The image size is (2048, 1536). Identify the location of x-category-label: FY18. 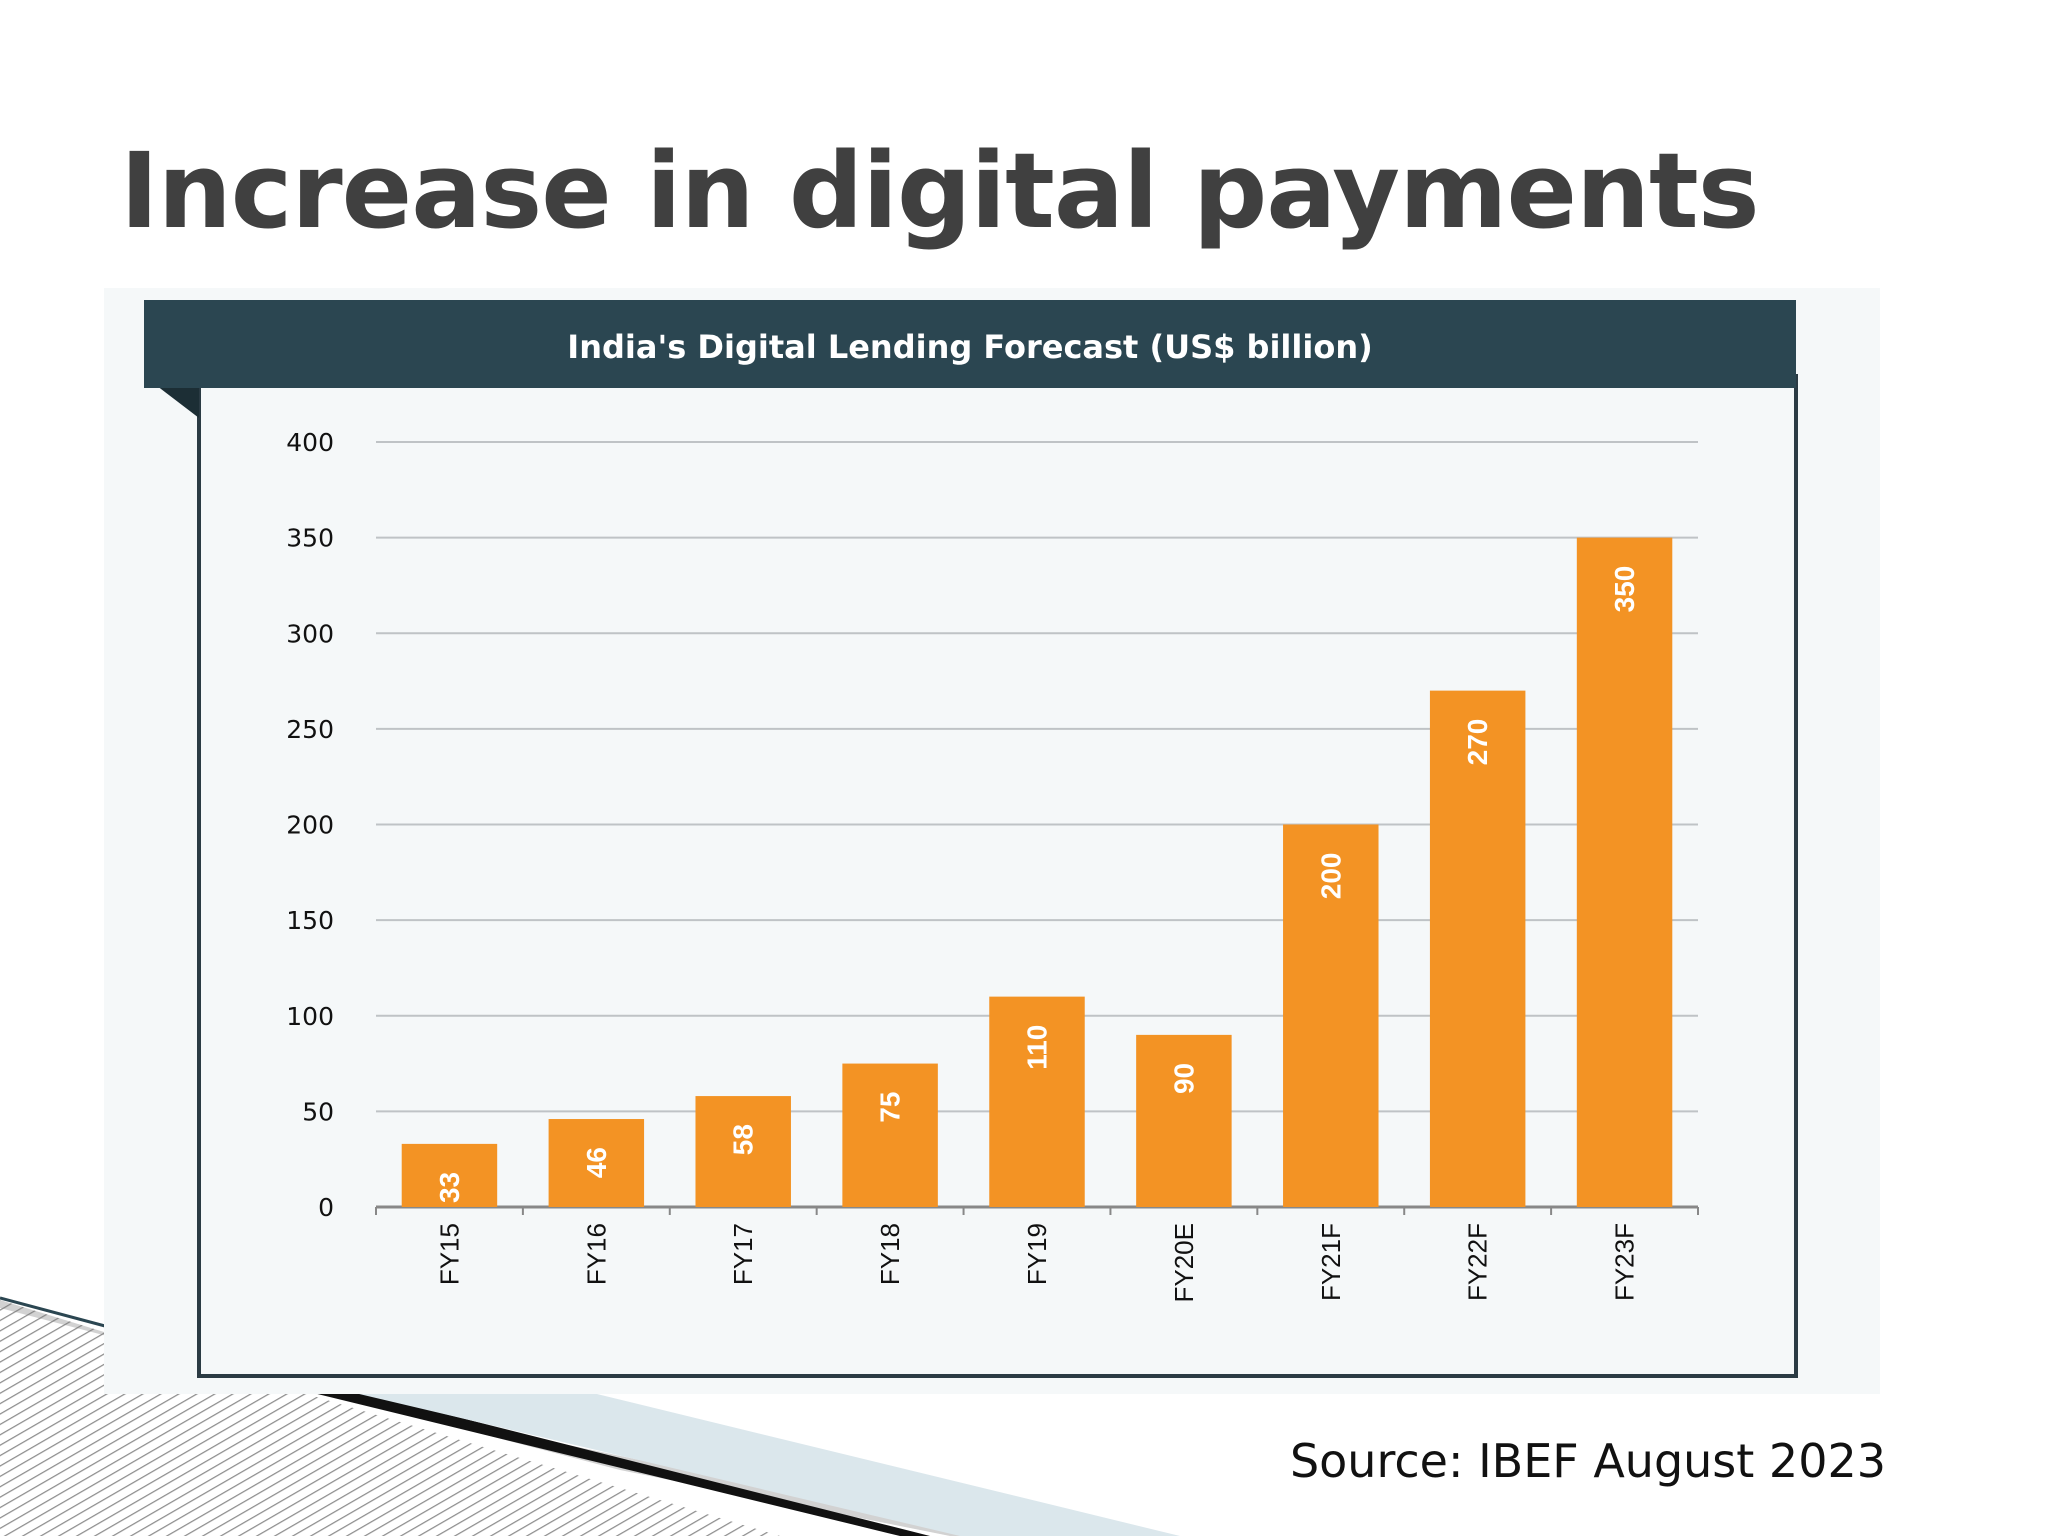
(890, 1254).